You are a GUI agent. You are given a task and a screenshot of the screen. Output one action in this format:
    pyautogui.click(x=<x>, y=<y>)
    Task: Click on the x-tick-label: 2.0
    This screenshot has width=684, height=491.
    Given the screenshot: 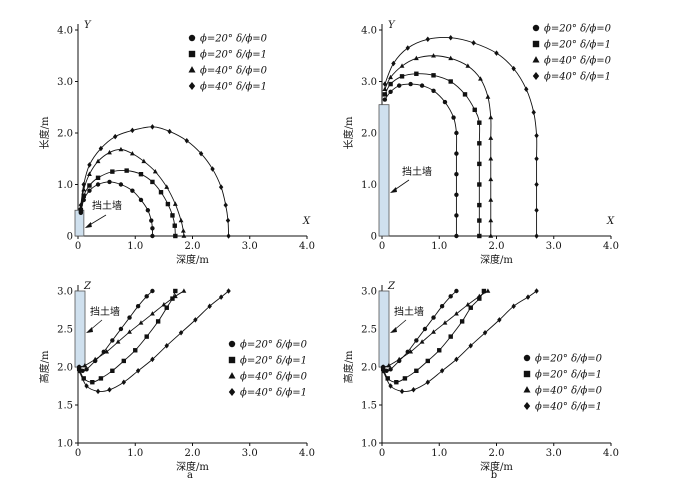 What is the action you would take?
    pyautogui.click(x=193, y=453)
    